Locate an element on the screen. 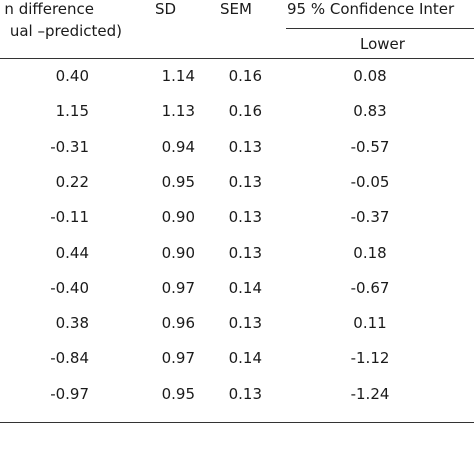 The width and height of the screenshot is (474, 474). header-sd: SD is located at coordinates (166, 9).